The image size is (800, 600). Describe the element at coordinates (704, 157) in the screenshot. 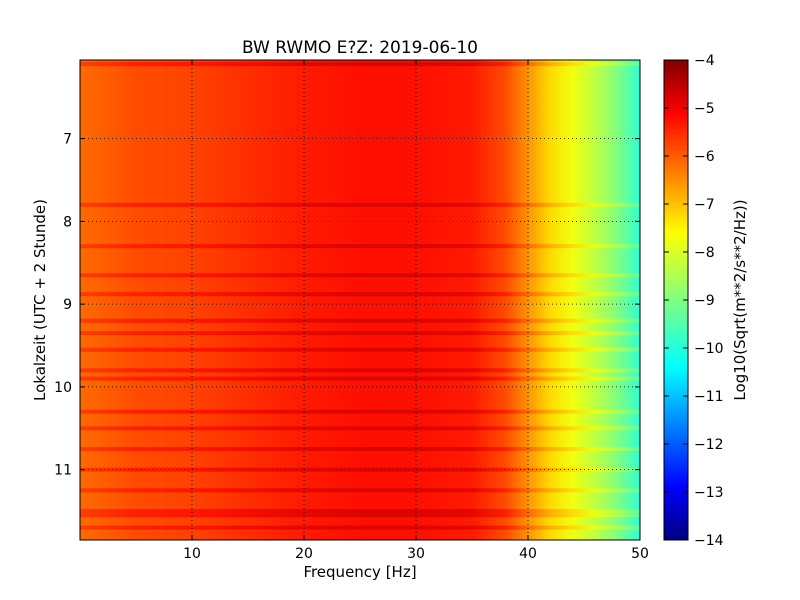

I see `colorbar-tick-label: −6` at that location.